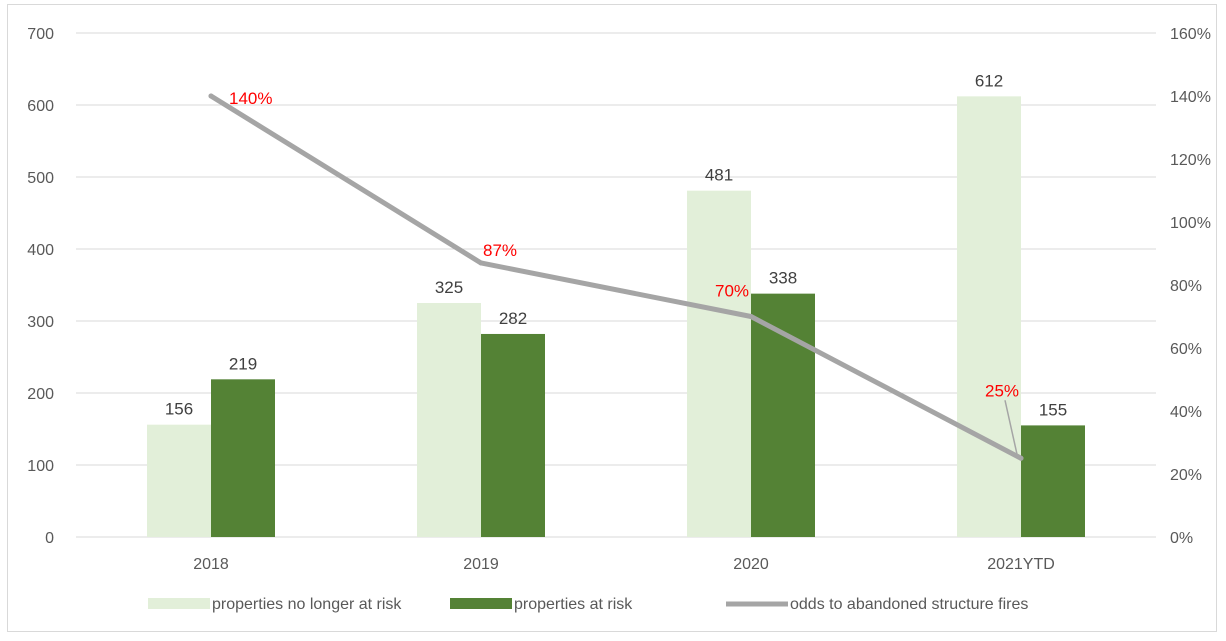  I want to click on legend-label: odds to abandoned structure fires, so click(909, 604).